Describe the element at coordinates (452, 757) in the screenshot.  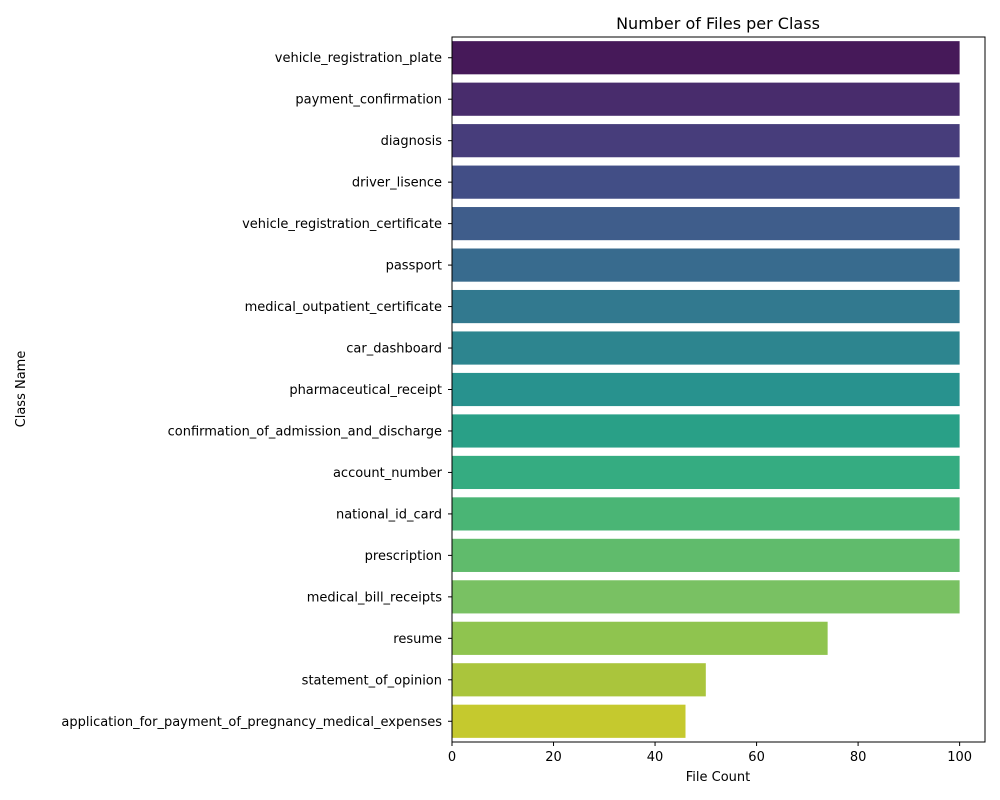
I see `x-tick-label: 0` at that location.